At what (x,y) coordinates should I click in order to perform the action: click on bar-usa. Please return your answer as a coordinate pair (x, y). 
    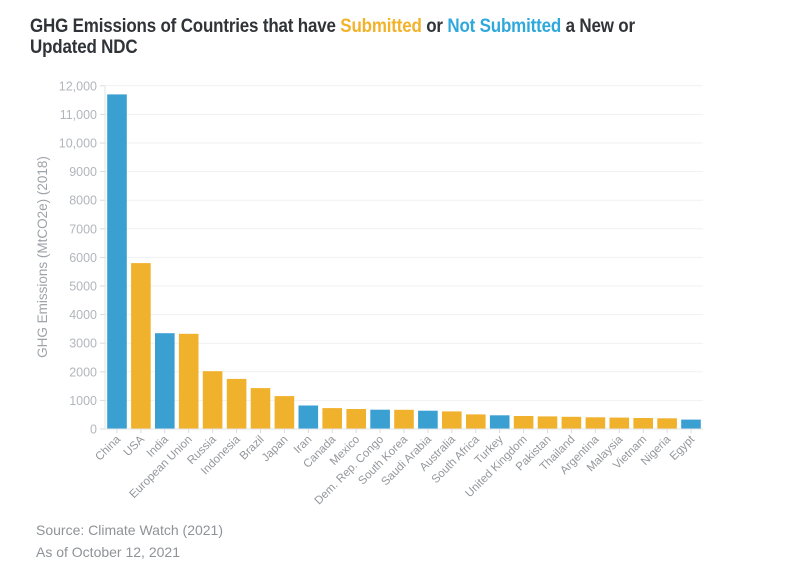
    Looking at the image, I should click on (141, 346).